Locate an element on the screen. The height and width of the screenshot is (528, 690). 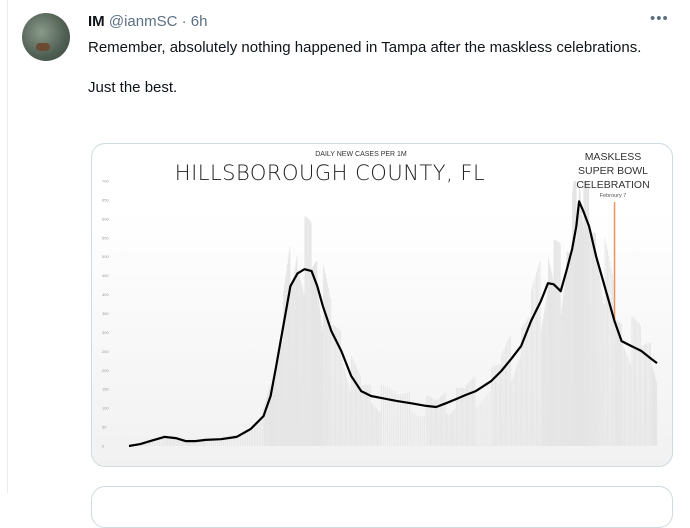
y-tick-label: 600 is located at coordinates (105, 218).